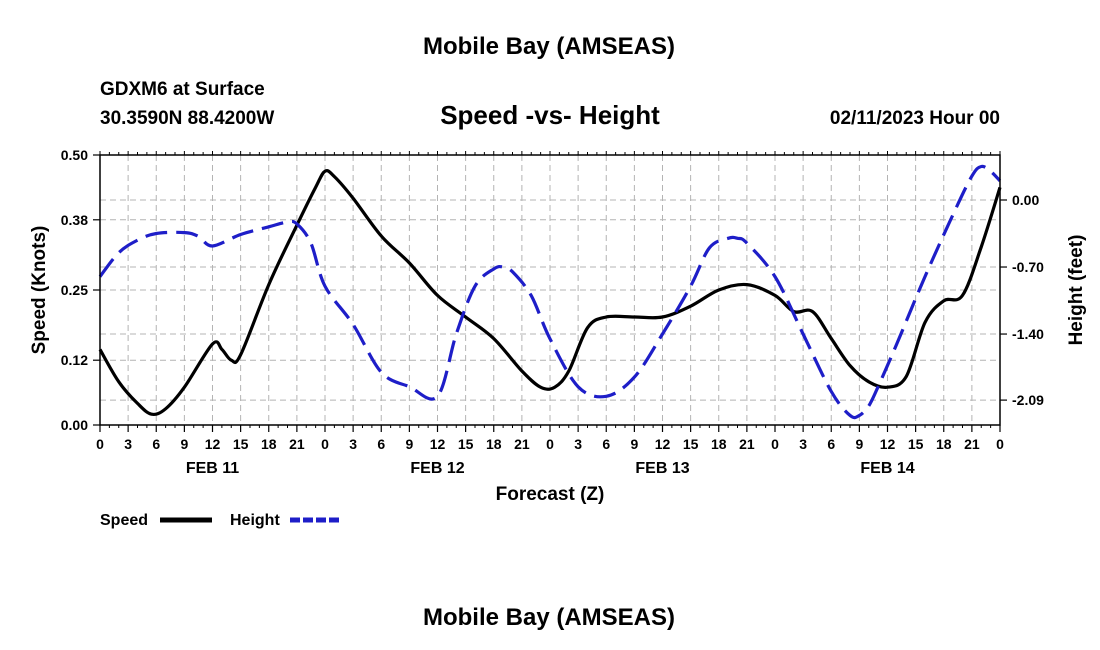 Image resolution: width=1100 pixels, height=650 pixels. What do you see at coordinates (1076, 290) in the screenshot?
I see `y2-axis-title: Height (feet)` at bounding box center [1076, 290].